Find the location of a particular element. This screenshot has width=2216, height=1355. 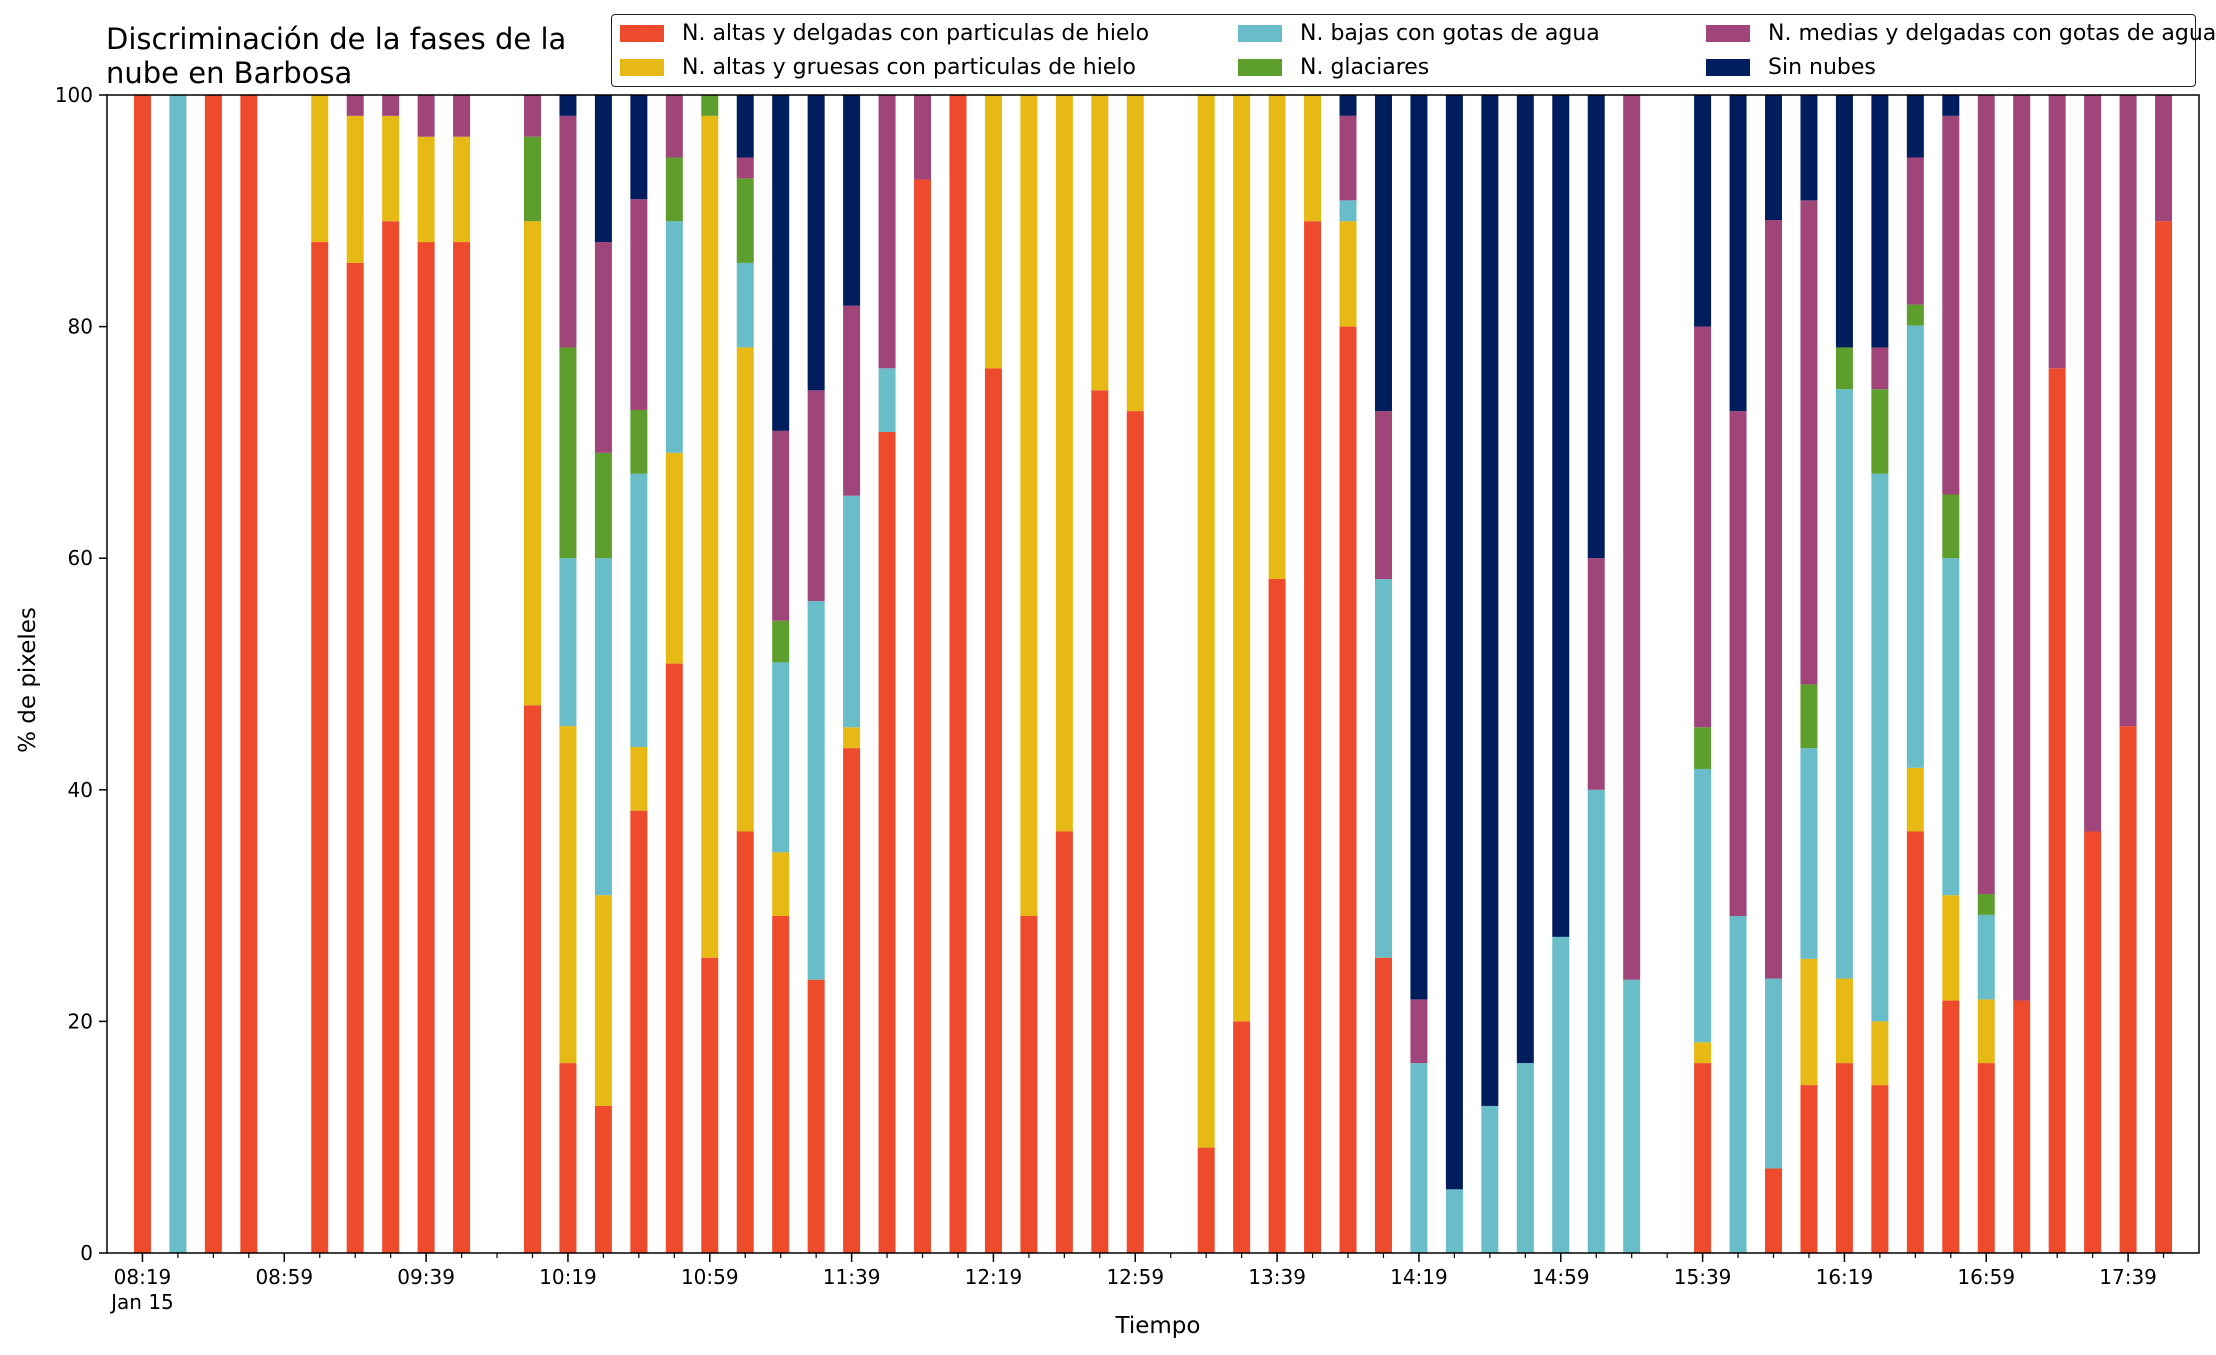

x-tick-label: 12:59 is located at coordinates (1135, 1277).